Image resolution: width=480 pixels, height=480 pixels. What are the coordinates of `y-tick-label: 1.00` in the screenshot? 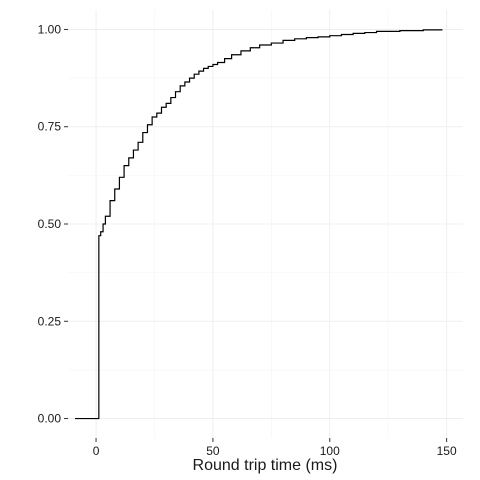 It's located at (50, 29).